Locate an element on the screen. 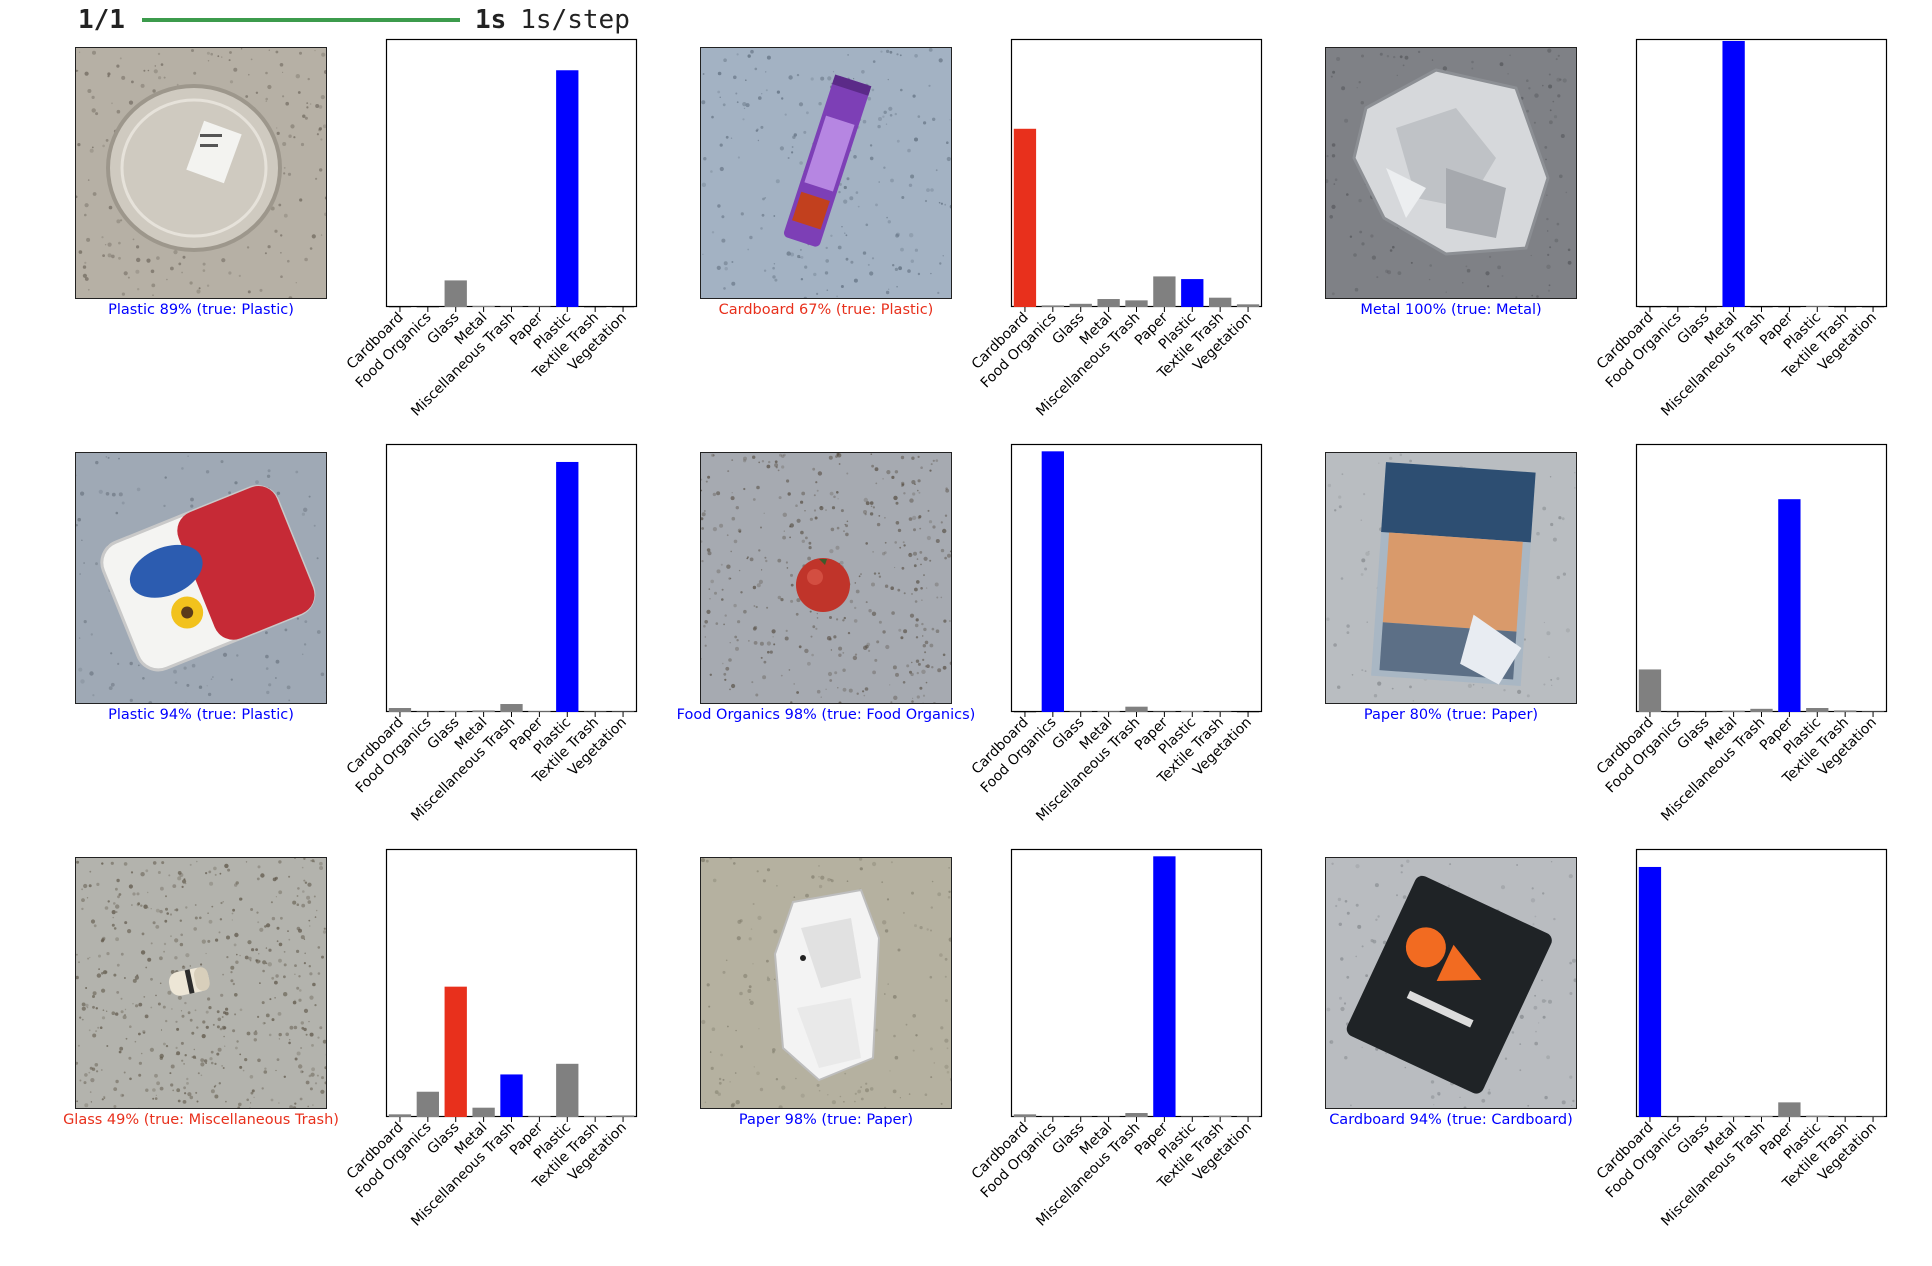 The height and width of the screenshot is (1266, 1932). prediction-caption: Paper 80% (true: Paper) is located at coordinates (1451, 715).